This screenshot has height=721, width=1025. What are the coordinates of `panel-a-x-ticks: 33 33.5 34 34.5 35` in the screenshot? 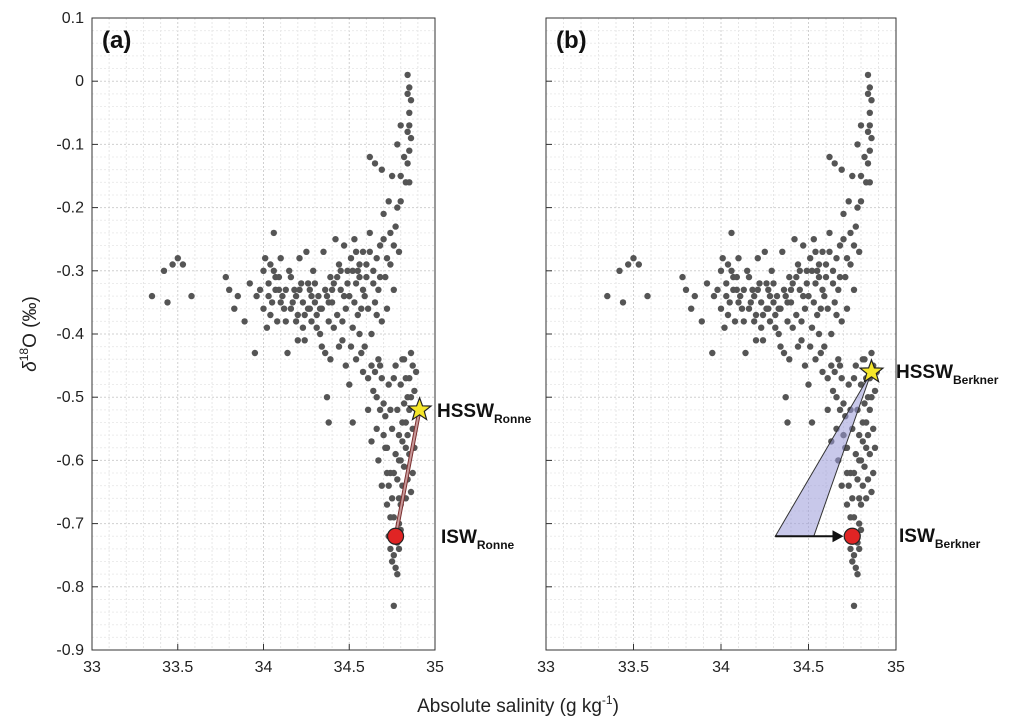 It's located at (263, 660).